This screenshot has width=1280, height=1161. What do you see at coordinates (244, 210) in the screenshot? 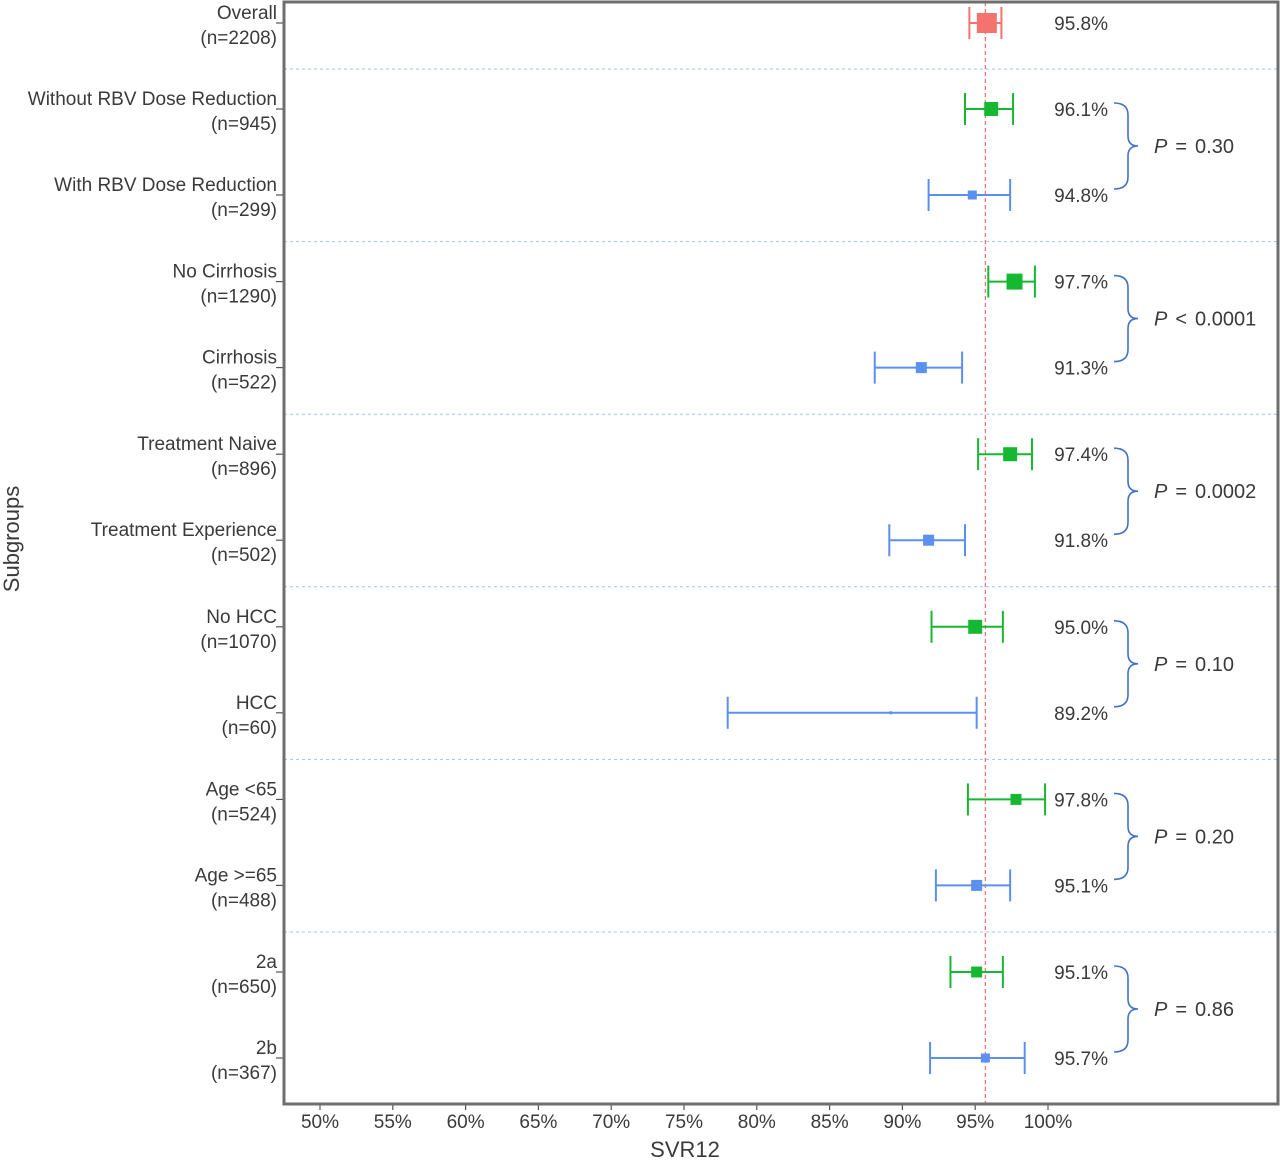
I see `subgroup-row-n-label: (n=299)` at bounding box center [244, 210].